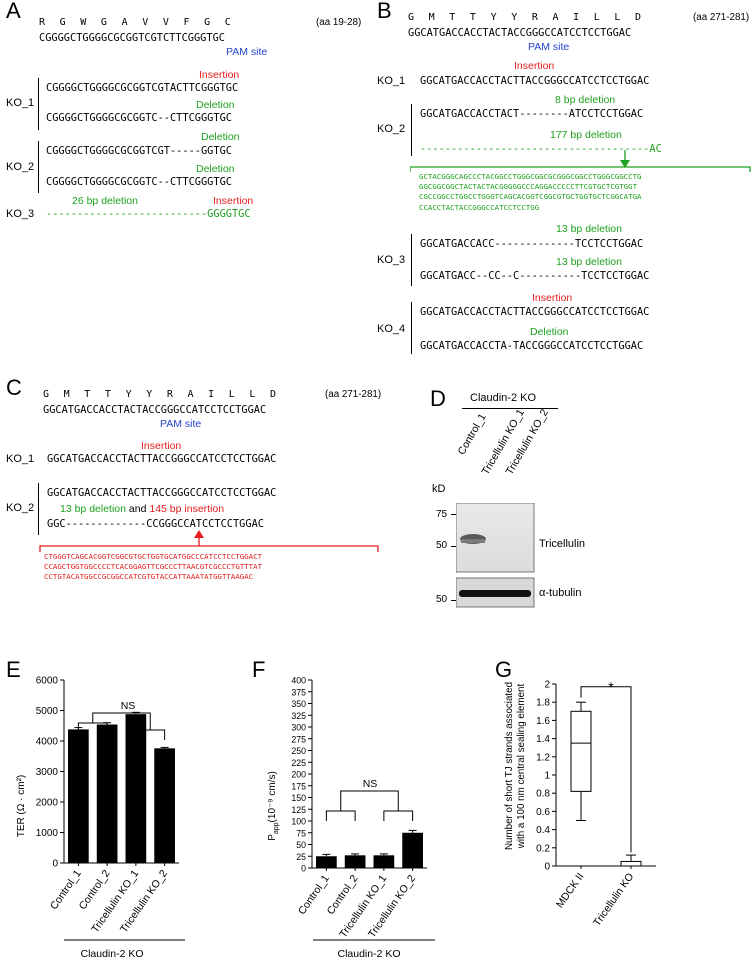 This screenshot has height=967, width=755. I want to click on panel-f-group-label: Claudin-2 KO, so click(368, 954).